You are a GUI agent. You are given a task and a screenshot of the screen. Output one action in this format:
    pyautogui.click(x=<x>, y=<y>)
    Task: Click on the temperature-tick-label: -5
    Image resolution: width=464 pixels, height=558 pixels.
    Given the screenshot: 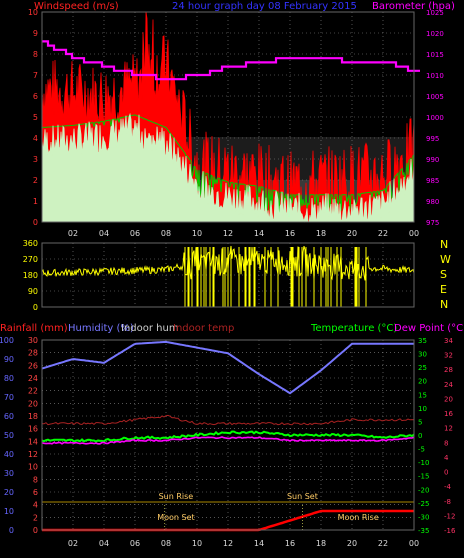 What is the action you would take?
    pyautogui.click(x=421, y=450)
    